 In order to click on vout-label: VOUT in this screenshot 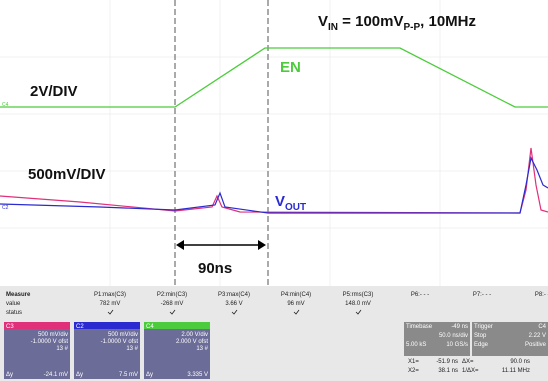, I will do `click(290, 203)`.